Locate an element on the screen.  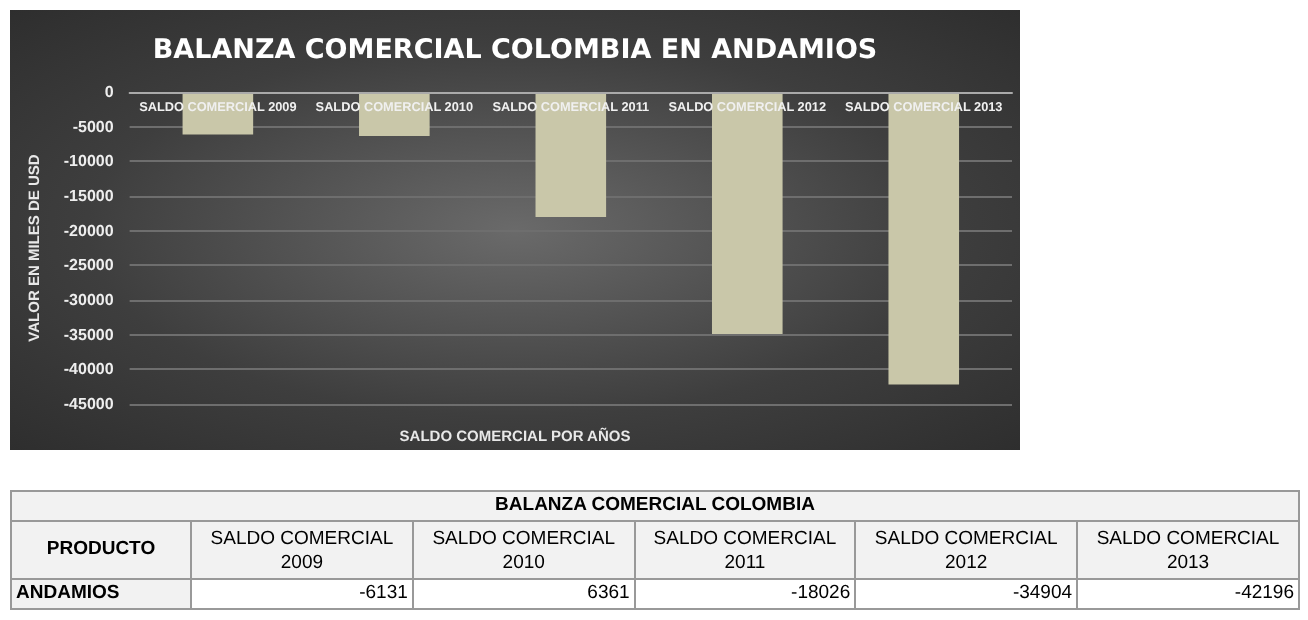
text: -42196 is located at coordinates (1188, 594).